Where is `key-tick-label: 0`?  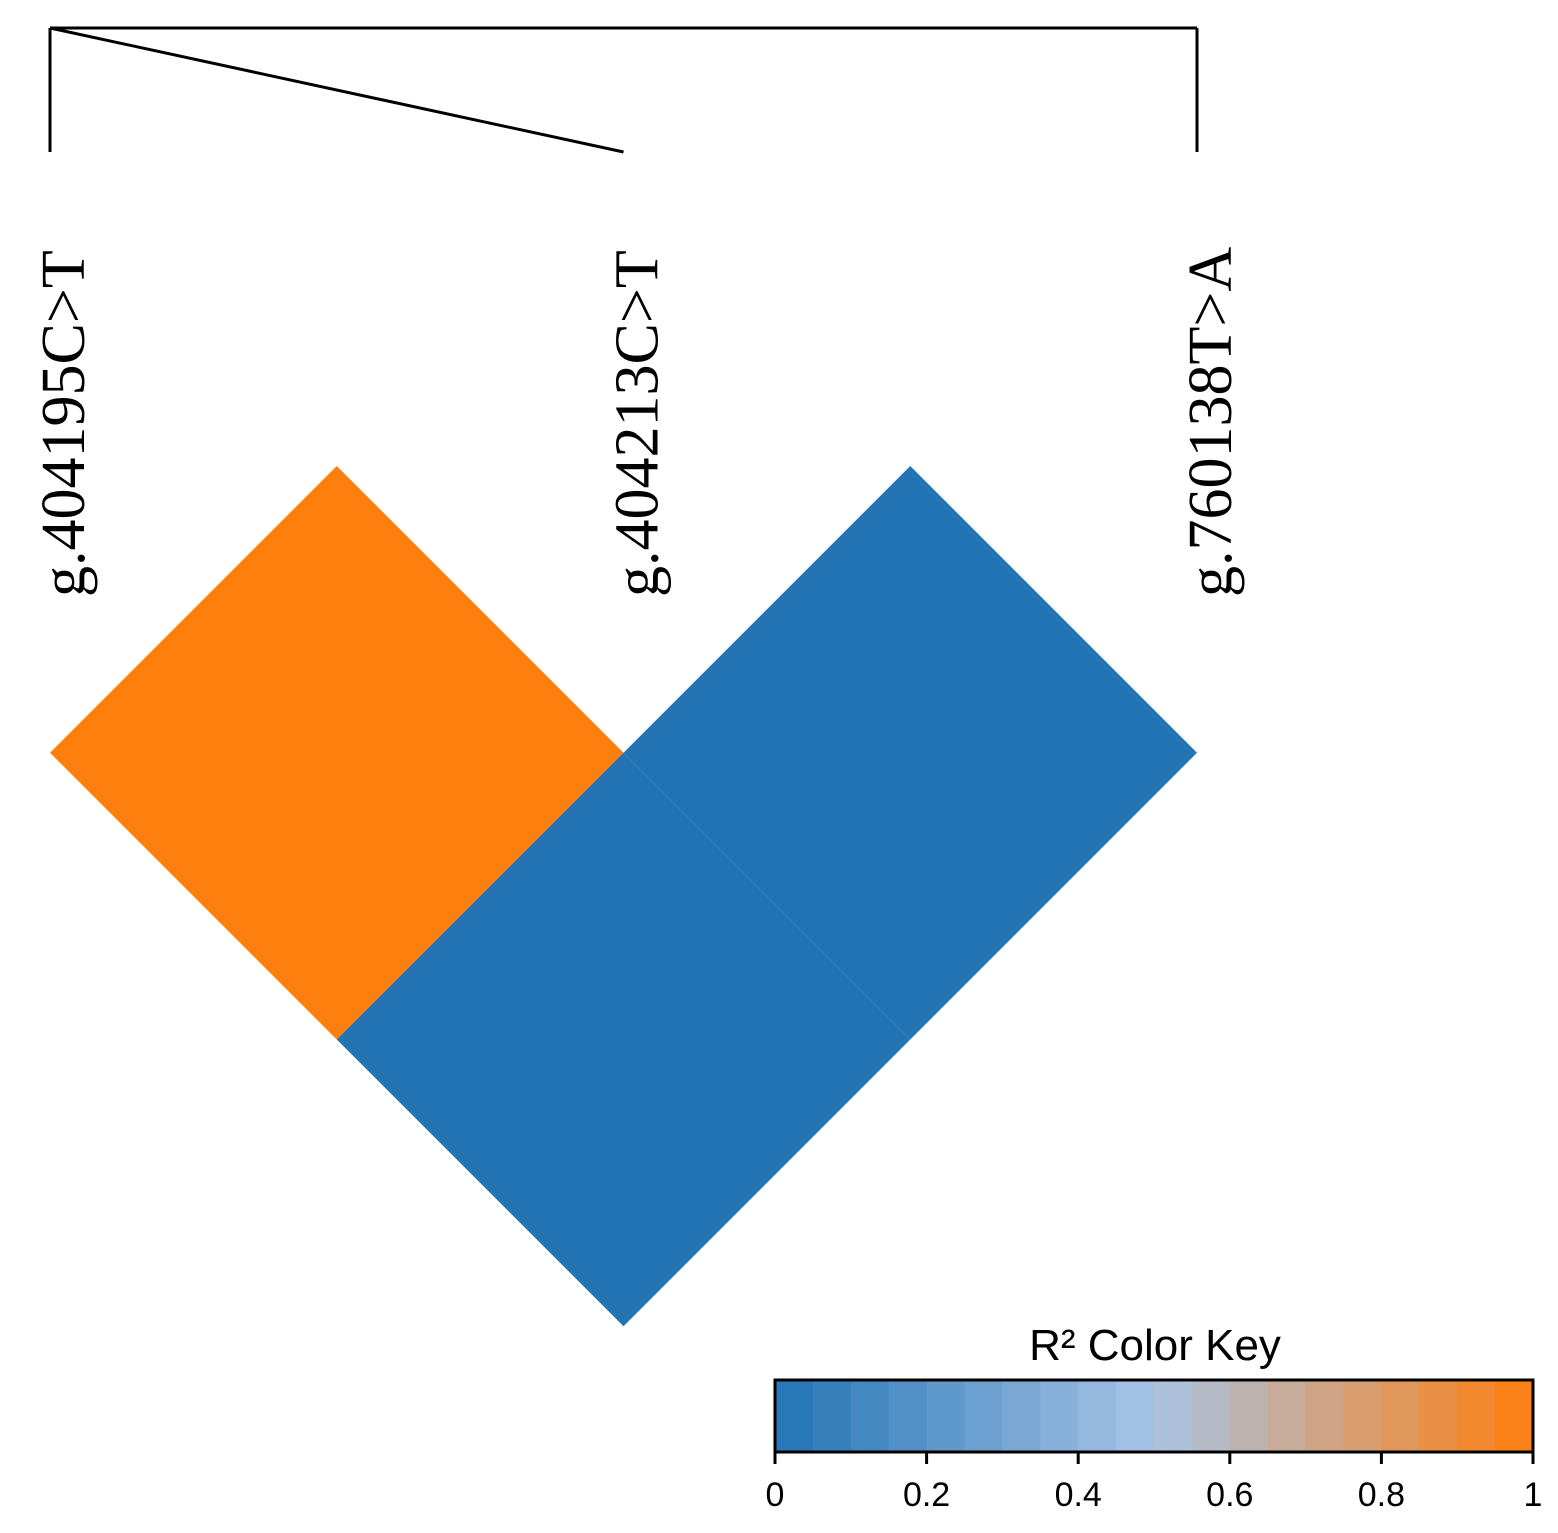
key-tick-label: 0 is located at coordinates (775, 1495).